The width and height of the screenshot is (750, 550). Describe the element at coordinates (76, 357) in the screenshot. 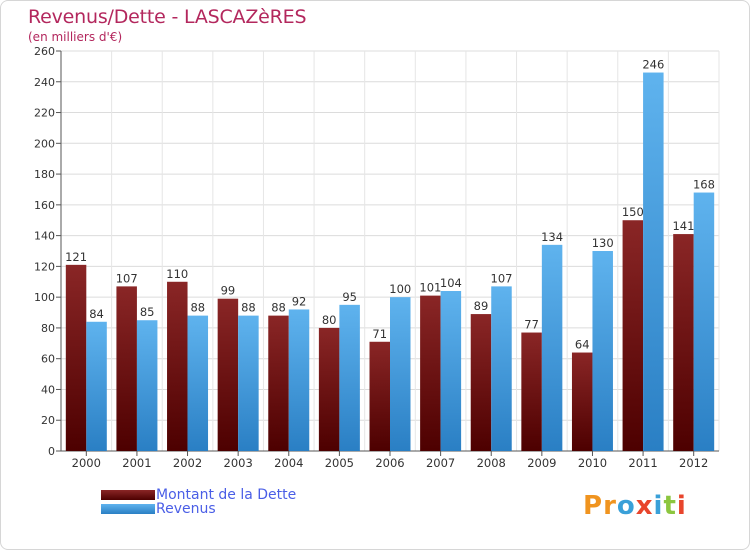

I see `bar-debt-2000` at that location.